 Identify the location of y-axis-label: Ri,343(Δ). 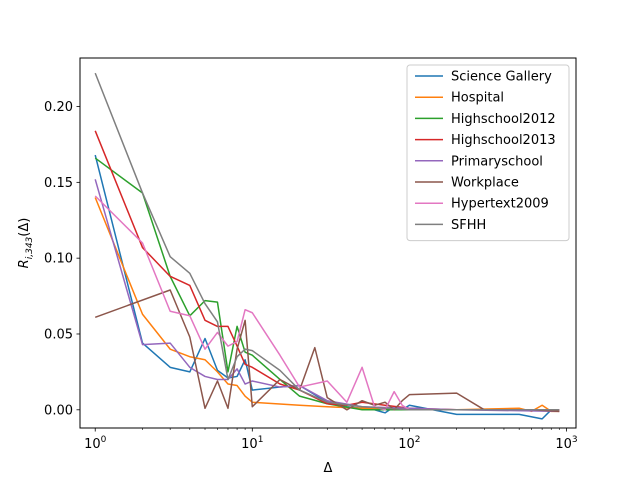
(26, 243).